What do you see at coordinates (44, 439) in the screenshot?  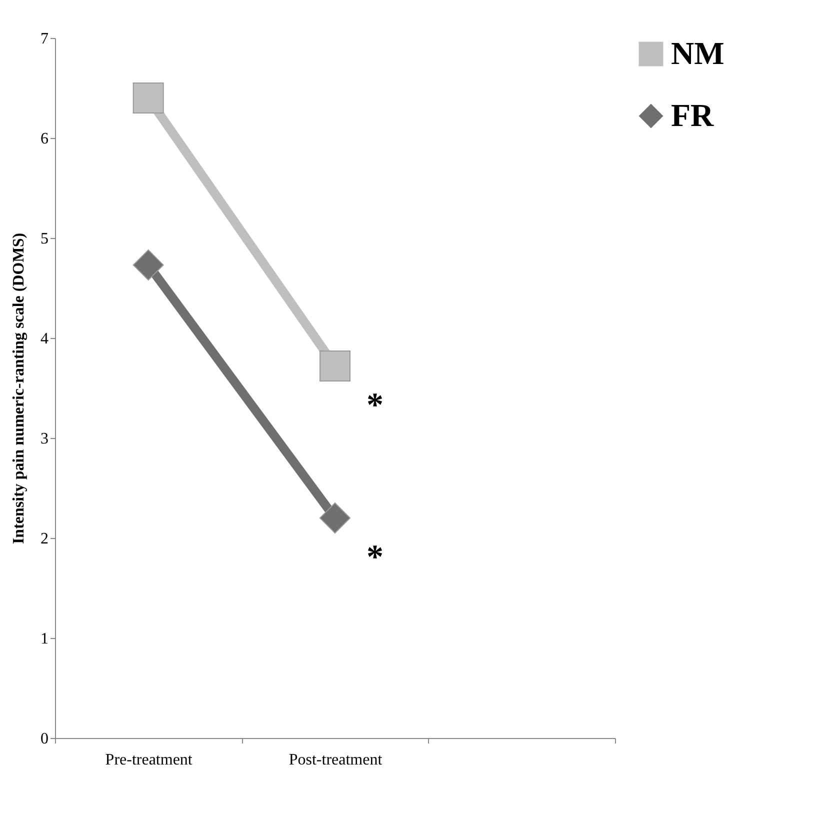 I see `y-tick-label: 3` at bounding box center [44, 439].